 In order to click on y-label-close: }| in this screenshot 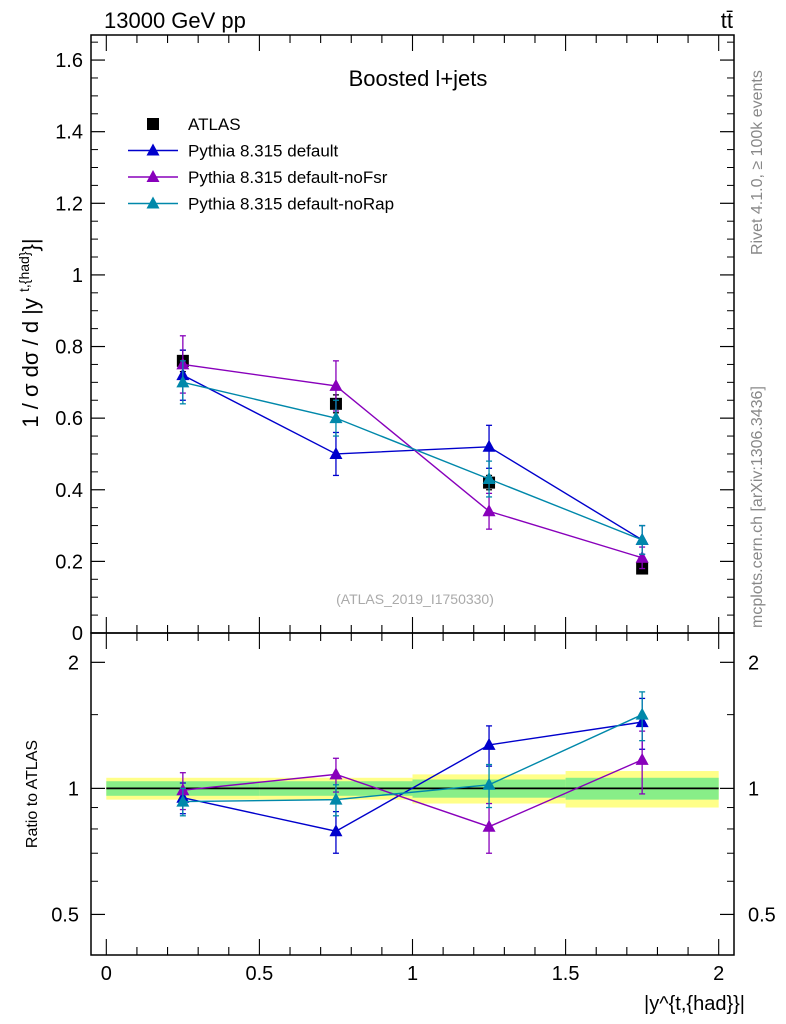, I will do `click(30, 244)`.